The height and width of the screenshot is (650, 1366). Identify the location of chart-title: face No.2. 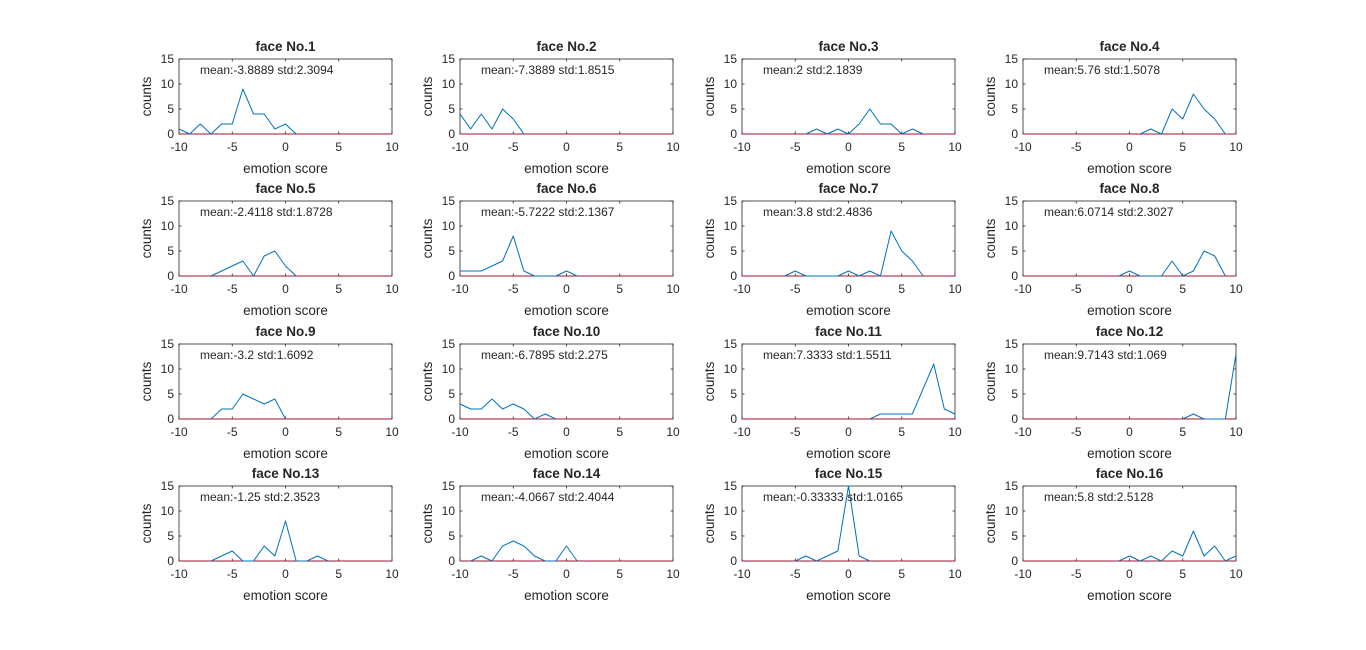
(566, 46).